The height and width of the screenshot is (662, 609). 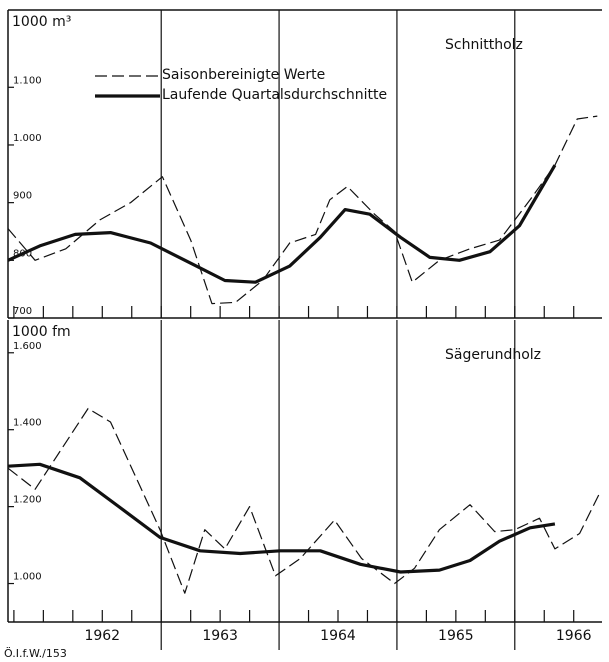 What do you see at coordinates (338, 636) in the screenshot?
I see `x-tick-label: 1964` at bounding box center [338, 636].